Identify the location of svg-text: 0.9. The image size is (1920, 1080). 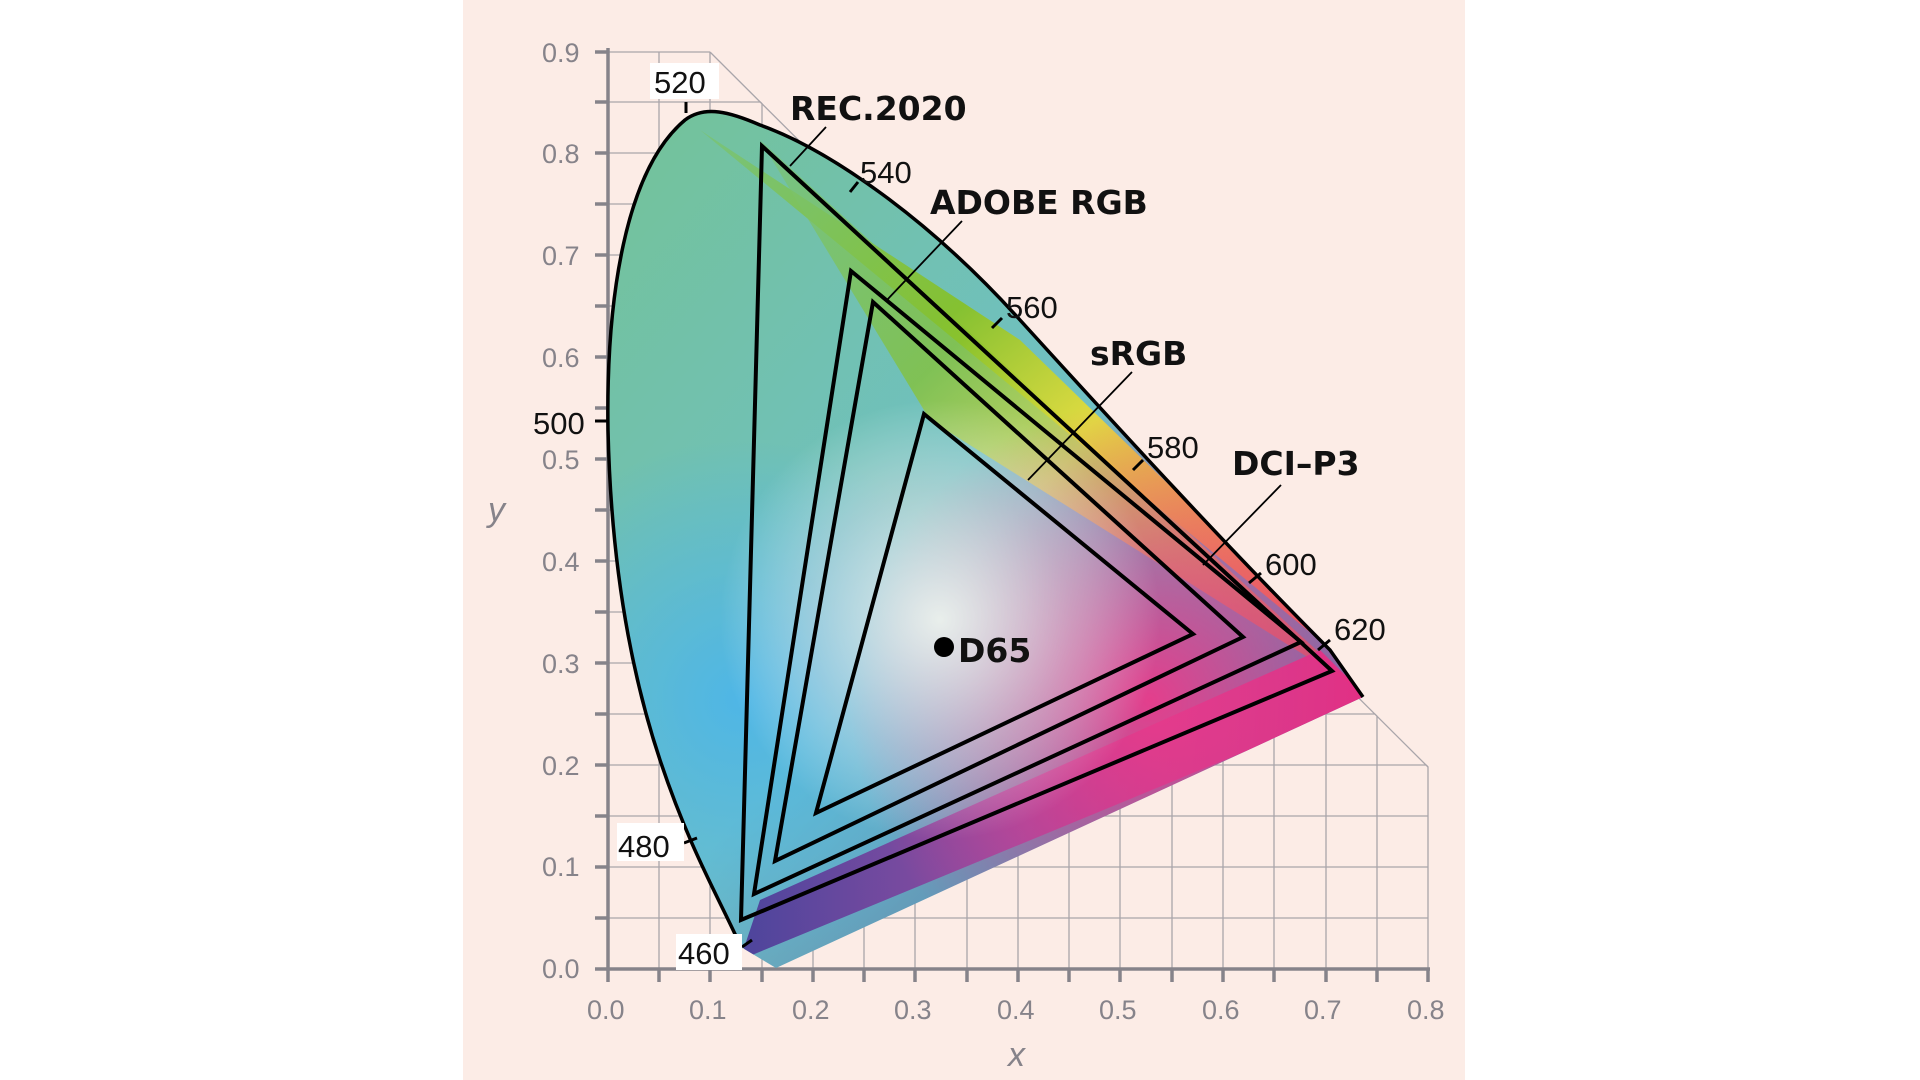
(561, 53).